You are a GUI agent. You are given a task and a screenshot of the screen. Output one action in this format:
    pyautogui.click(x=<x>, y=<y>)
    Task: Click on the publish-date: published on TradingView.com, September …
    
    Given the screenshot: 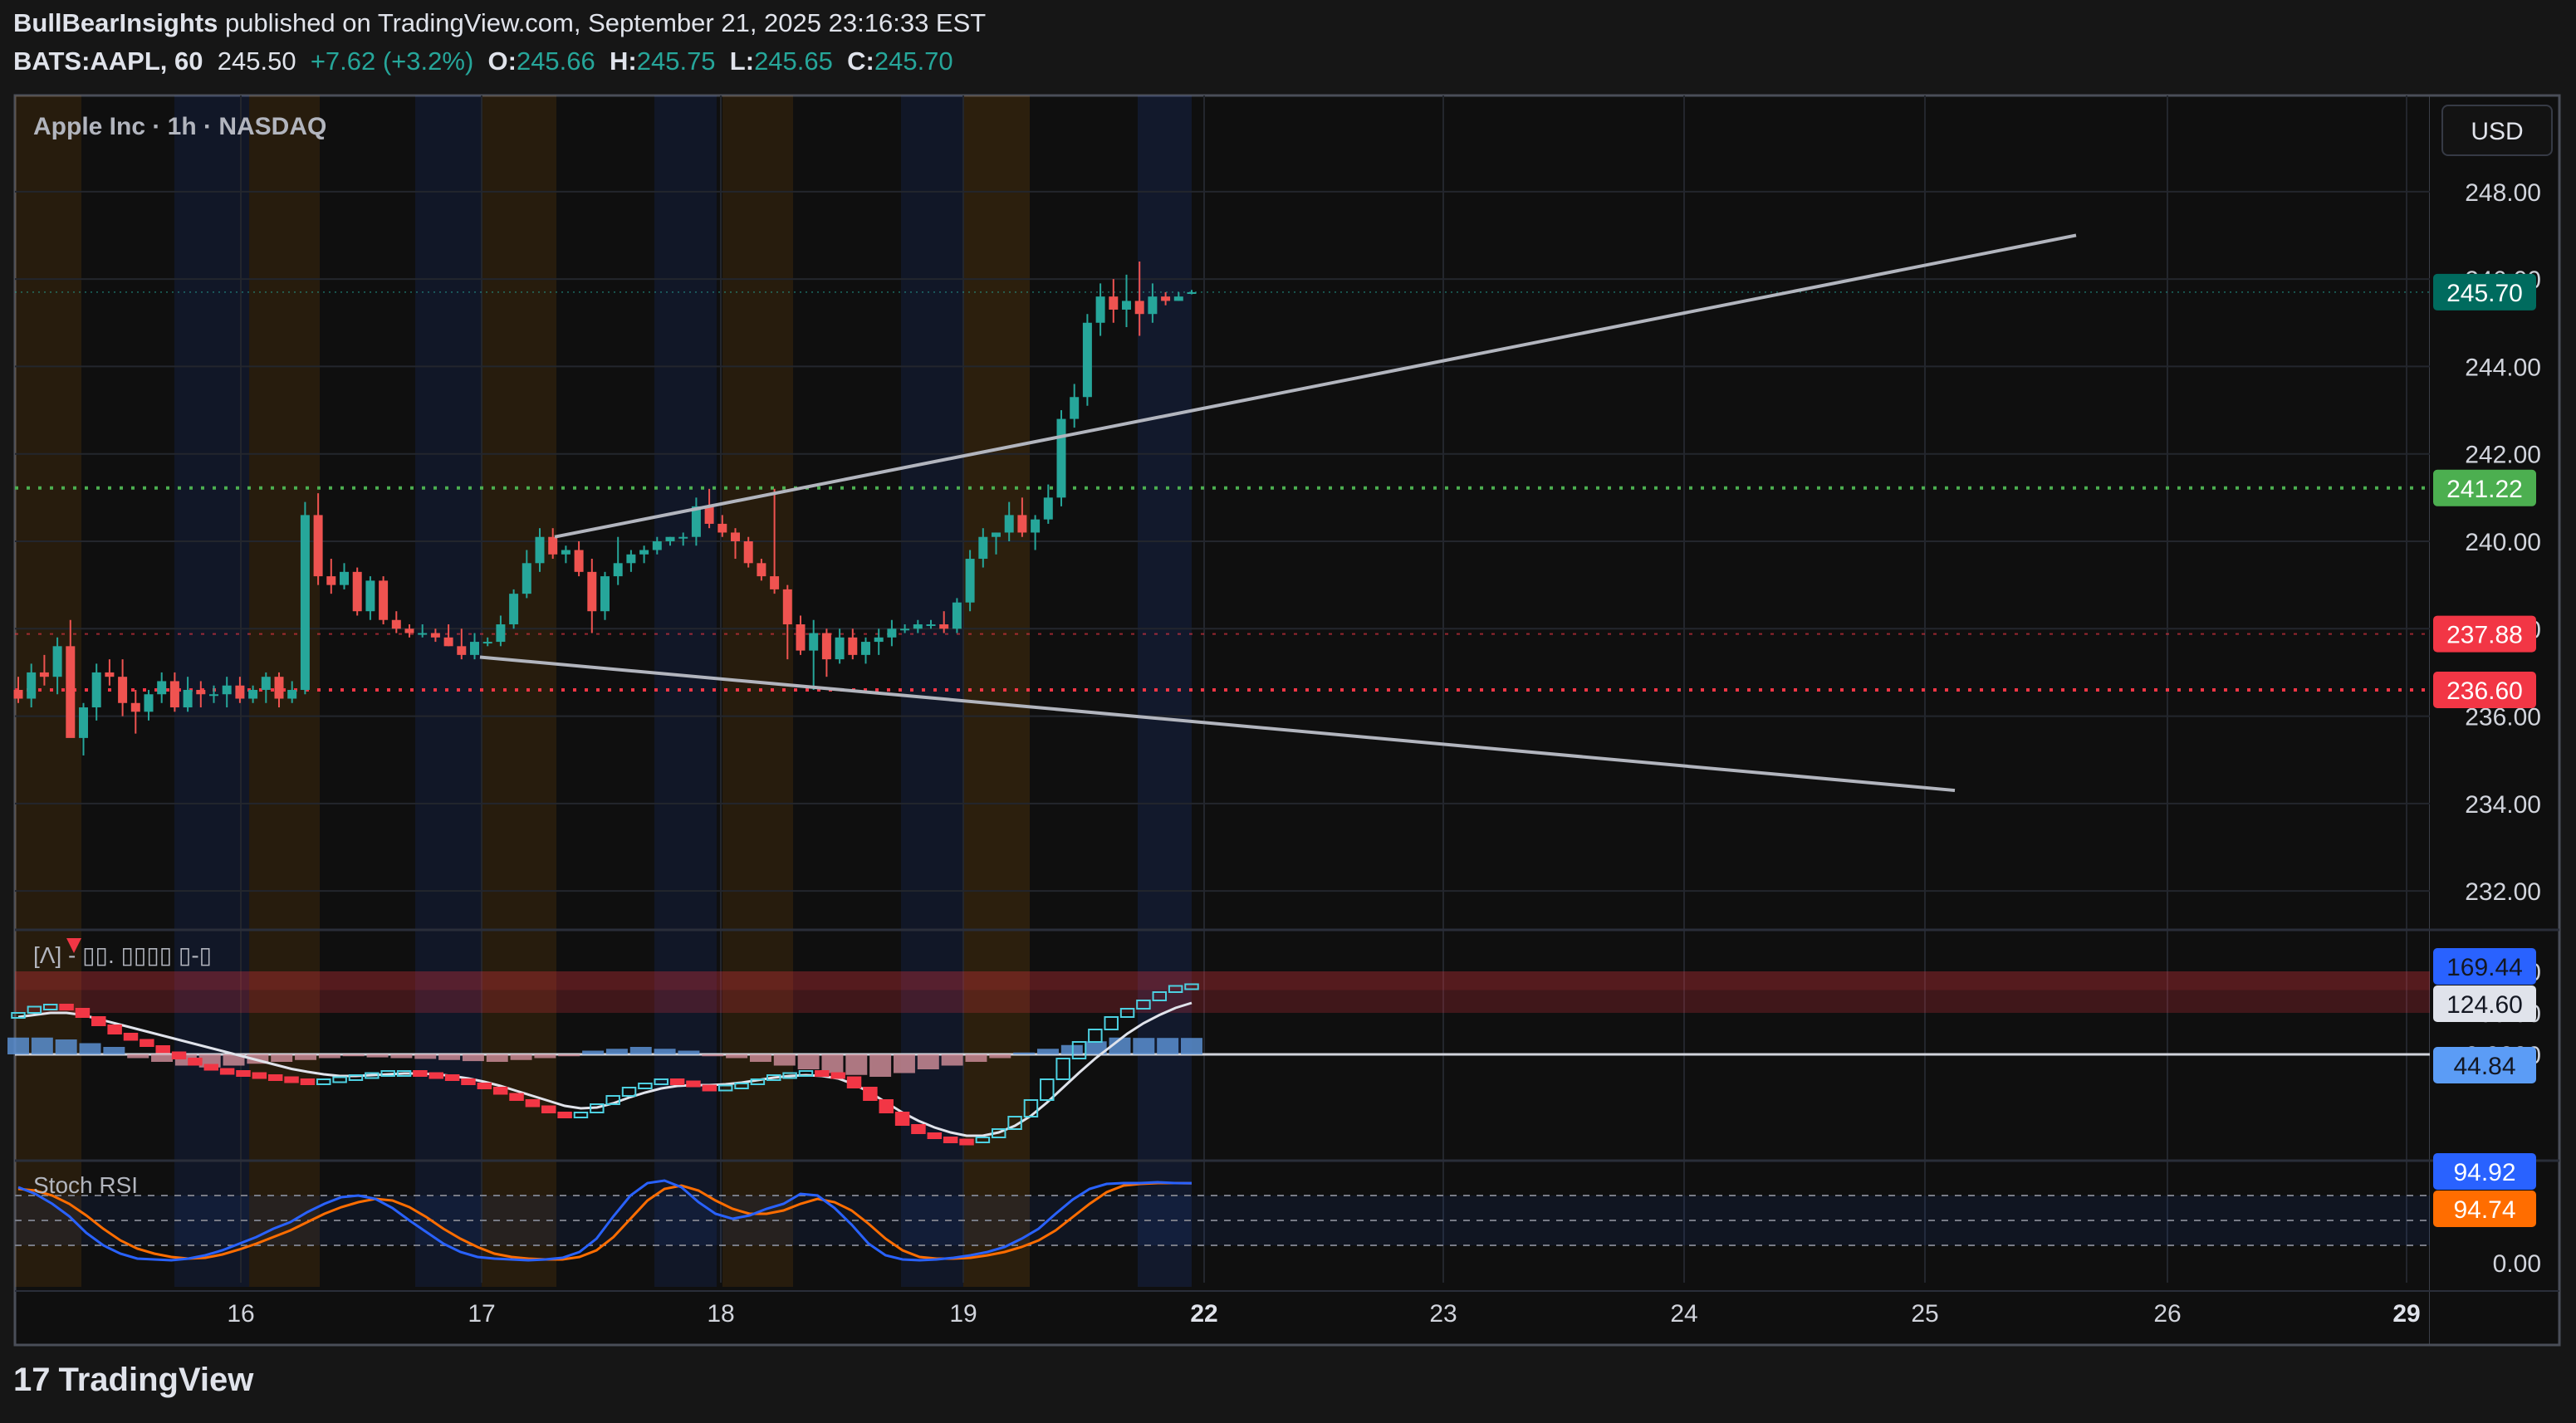 What is the action you would take?
    pyautogui.click(x=605, y=22)
    